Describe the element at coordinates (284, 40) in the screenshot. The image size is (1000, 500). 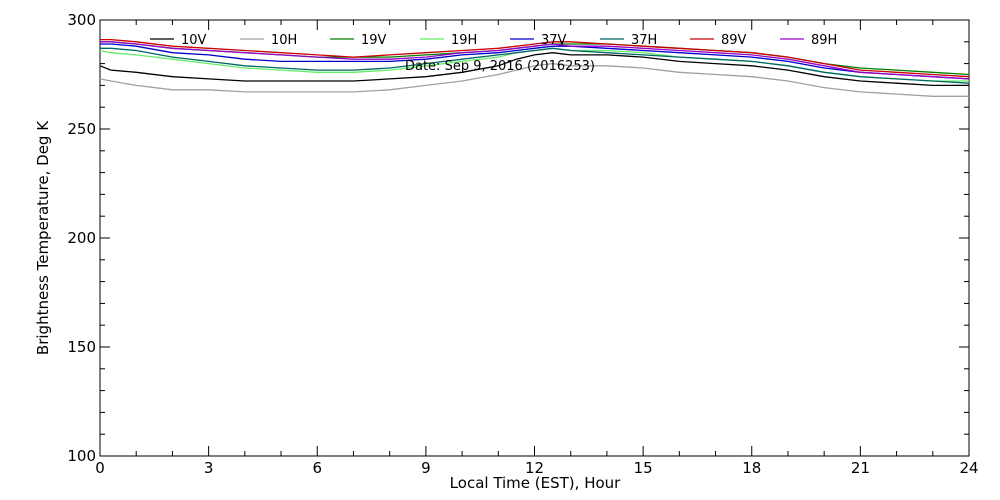
I see `legend-label-10h: 10H` at that location.